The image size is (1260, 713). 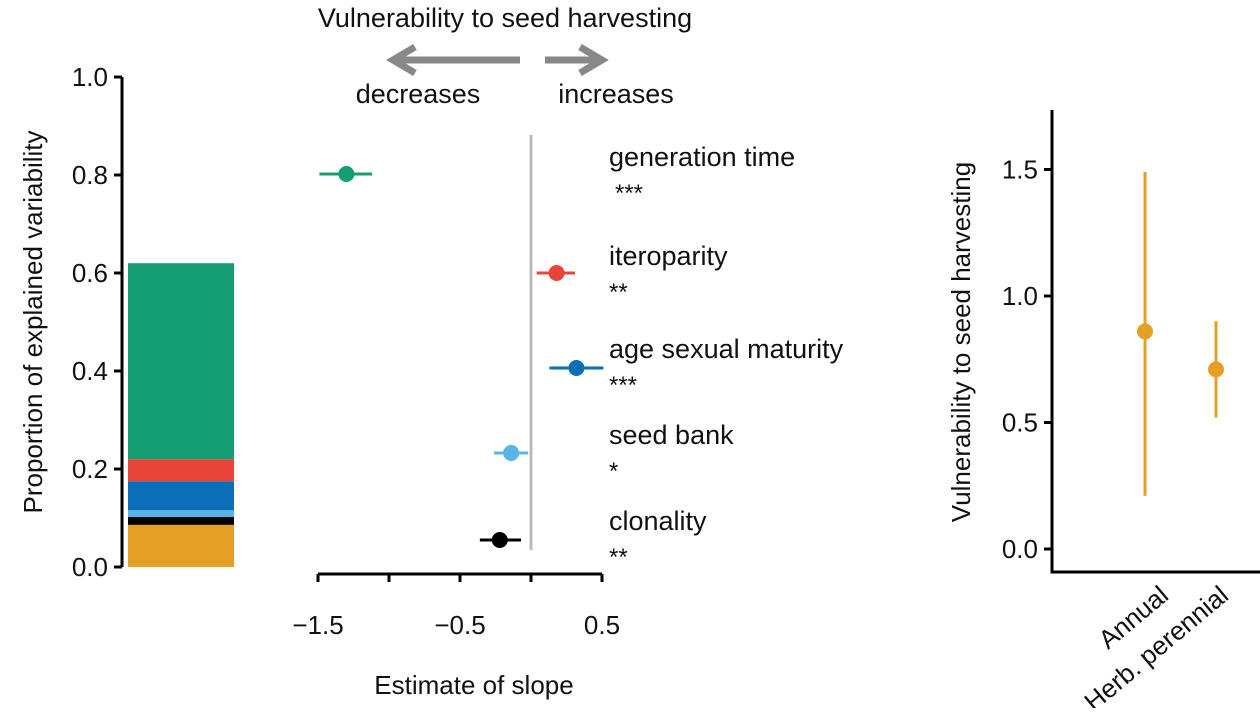 I want to click on y-tick-label: 0.2, so click(x=90, y=469).